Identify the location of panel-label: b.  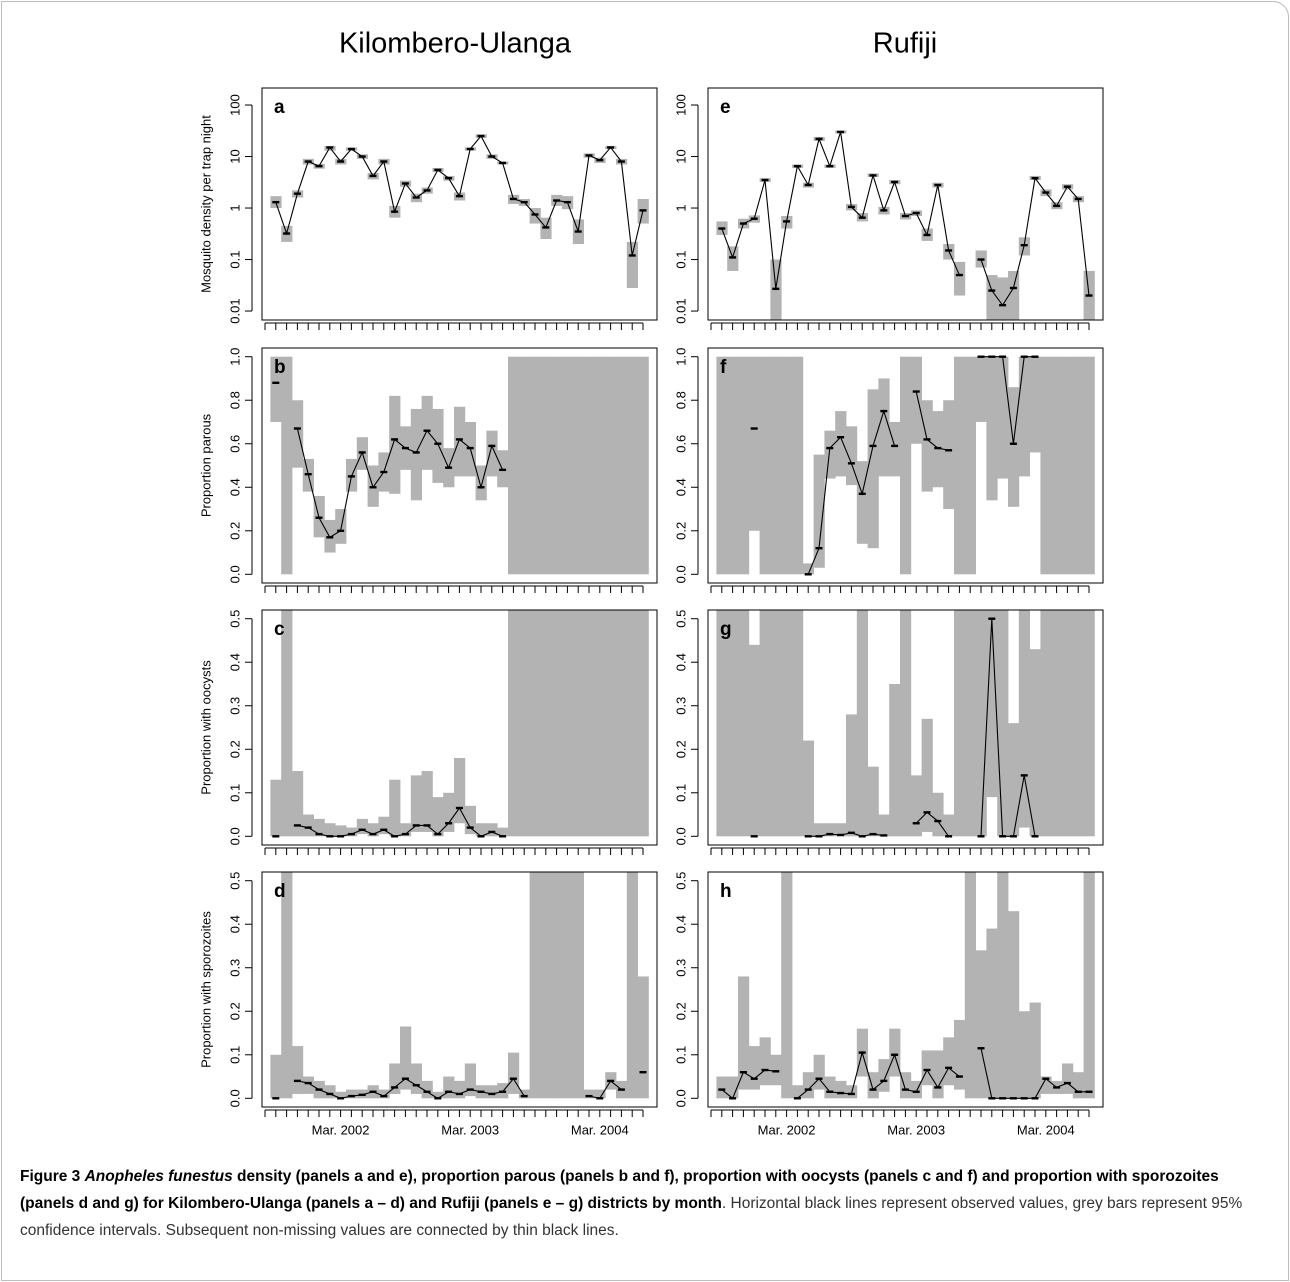
(280, 367).